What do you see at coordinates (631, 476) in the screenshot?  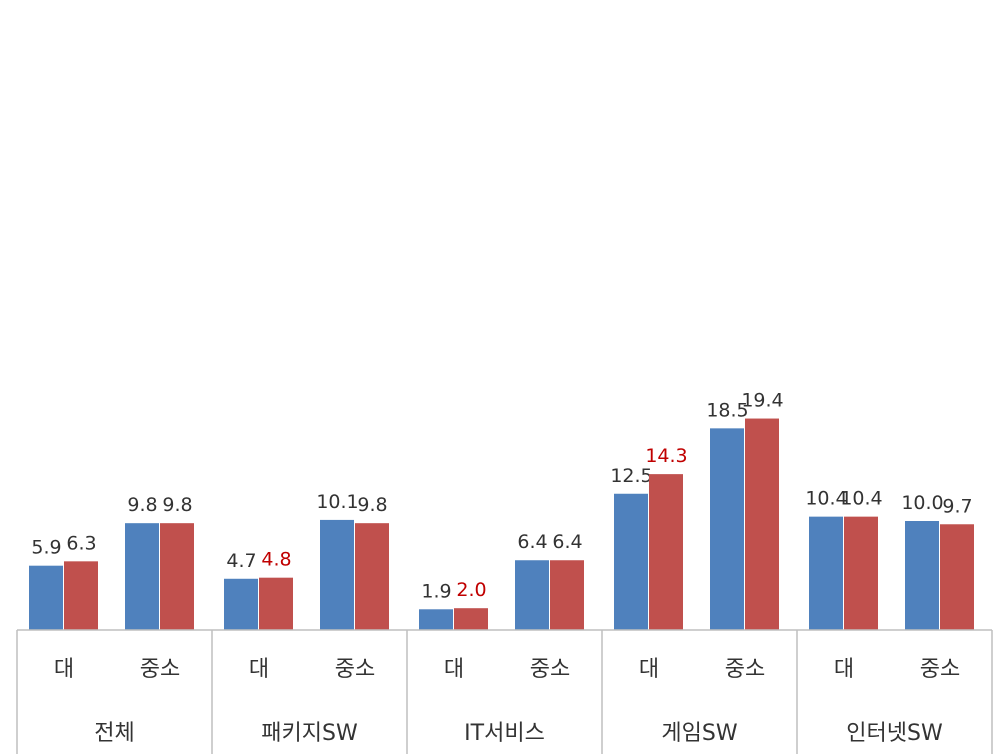 I see `data-label: 12.5` at bounding box center [631, 476].